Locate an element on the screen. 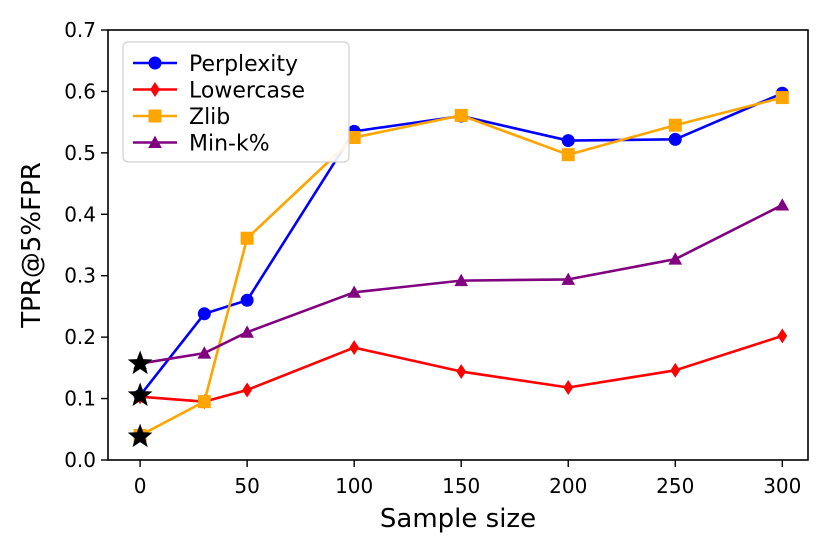  y-tick-label: 0.5 is located at coordinates (80, 153).